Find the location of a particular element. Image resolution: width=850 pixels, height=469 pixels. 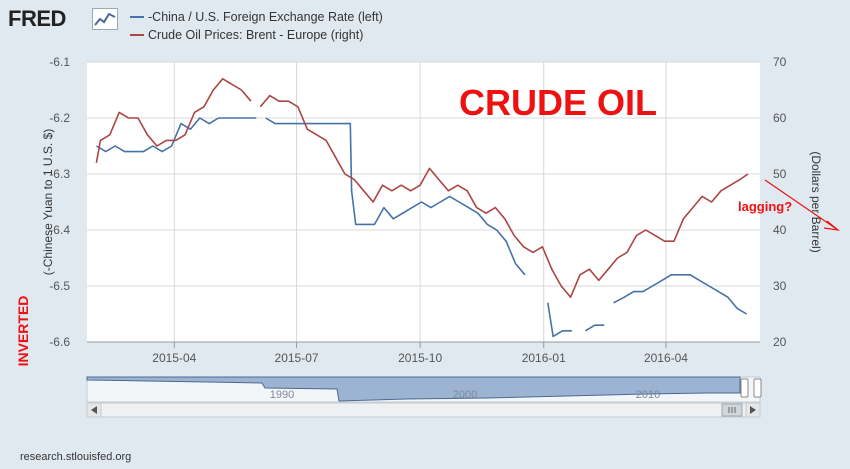

scroll-left-icon is located at coordinates (94, 410).